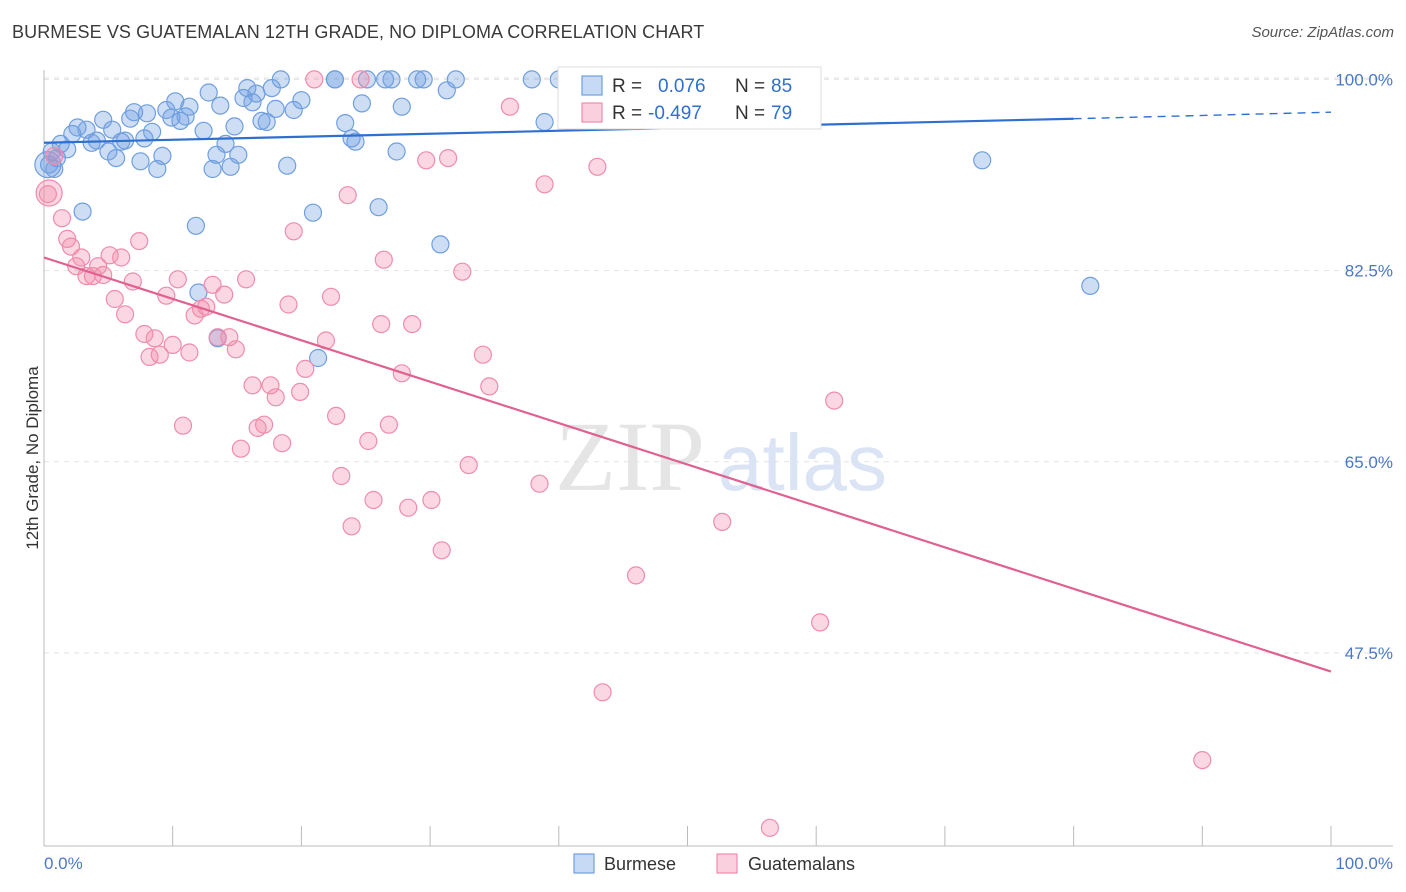 This screenshot has height=892, width=1406. Describe the element at coordinates (802, 462) in the screenshot. I see `watermark-atlas: atlas` at that location.